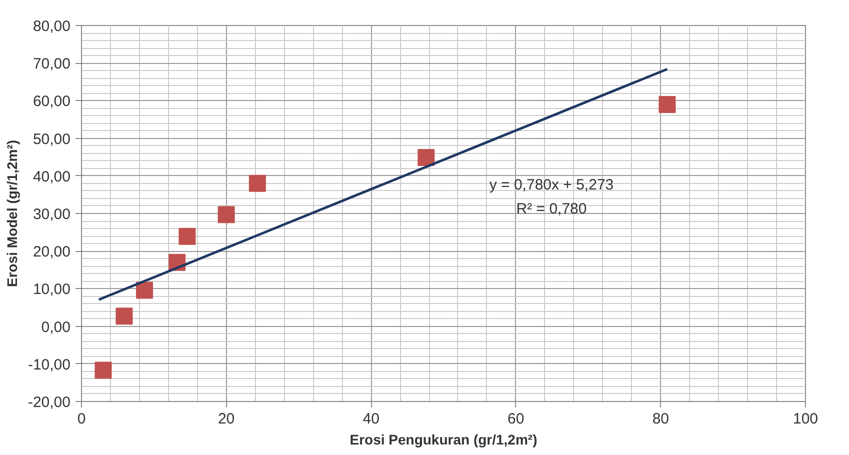 The image size is (849, 455). What do you see at coordinates (51, 139) in the screenshot?
I see `y-tick-label: 50,00` at bounding box center [51, 139].